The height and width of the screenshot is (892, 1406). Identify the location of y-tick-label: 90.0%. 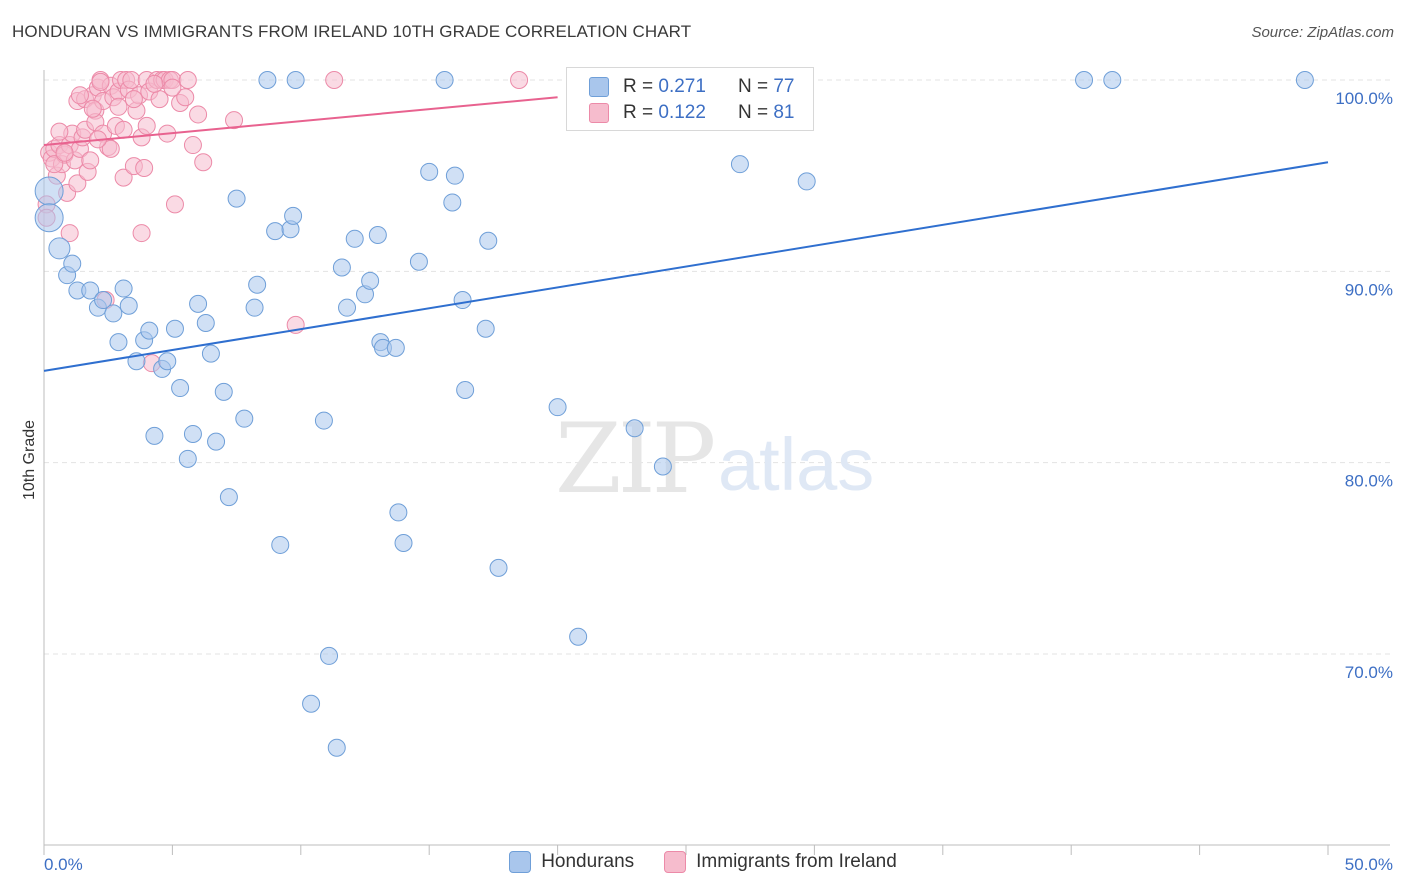
(1369, 289).